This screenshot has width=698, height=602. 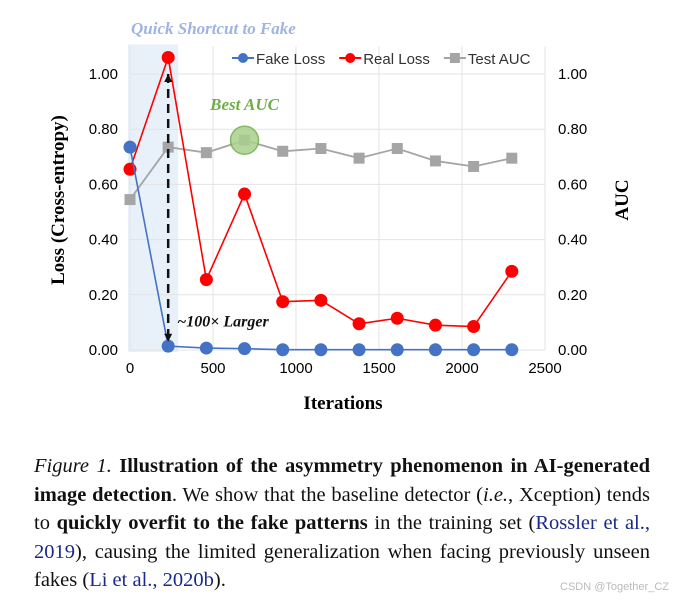 I want to click on larger-label: ~100× Larger, so click(x=223, y=322).